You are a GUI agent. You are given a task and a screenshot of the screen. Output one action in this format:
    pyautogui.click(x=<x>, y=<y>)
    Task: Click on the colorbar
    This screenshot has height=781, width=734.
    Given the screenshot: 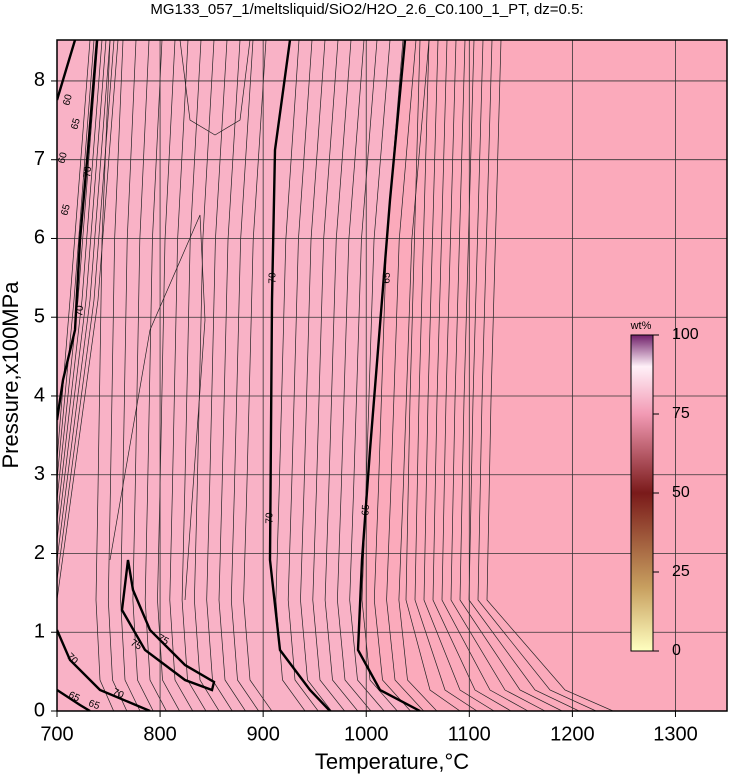 What is the action you would take?
    pyautogui.click(x=642, y=493)
    